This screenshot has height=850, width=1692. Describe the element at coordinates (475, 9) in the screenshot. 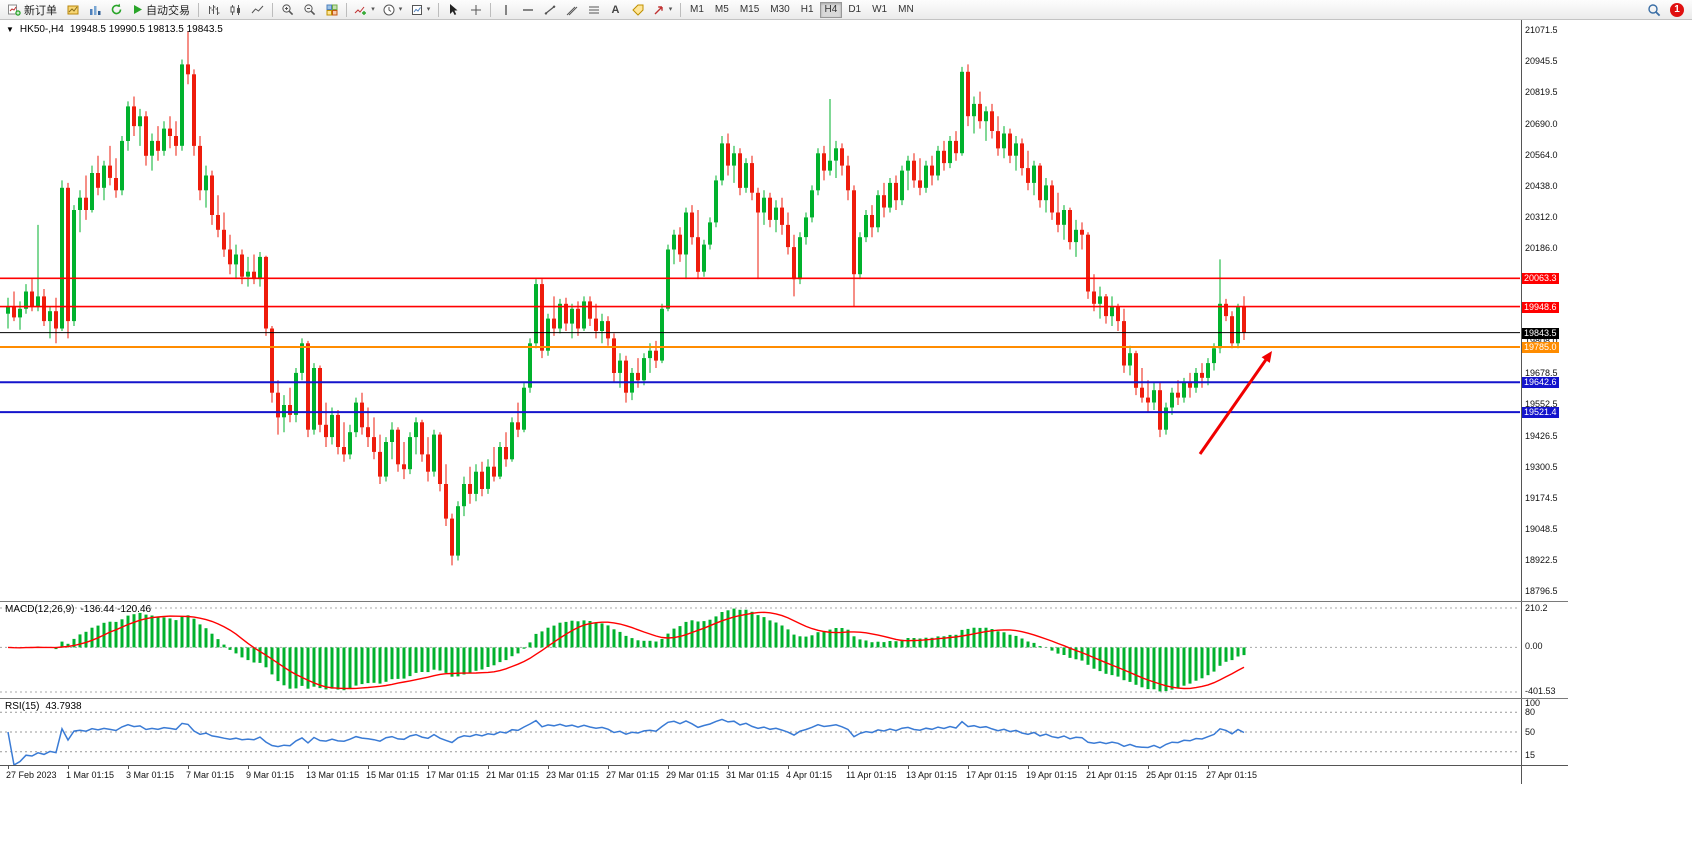

I see `crosshair-tool-button` at that location.